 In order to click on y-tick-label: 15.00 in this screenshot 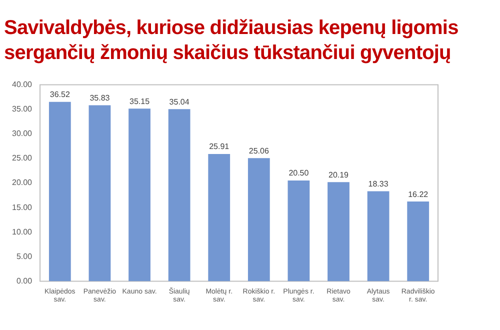, I will do `click(22, 207)`.